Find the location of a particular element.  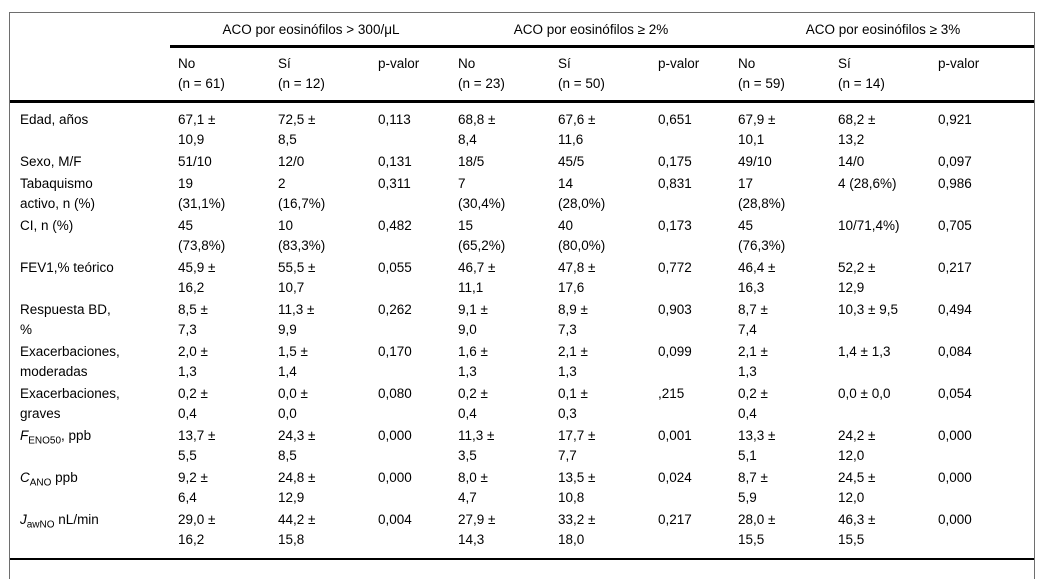

cell-value: 52,2 ± 12,9 is located at coordinates (857, 277).